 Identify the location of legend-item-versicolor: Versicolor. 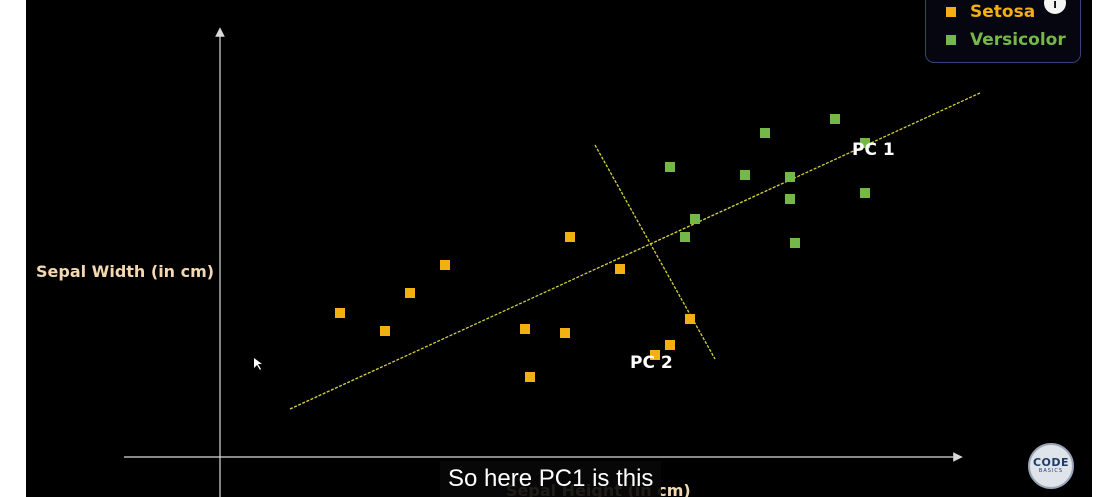
(1006, 40).